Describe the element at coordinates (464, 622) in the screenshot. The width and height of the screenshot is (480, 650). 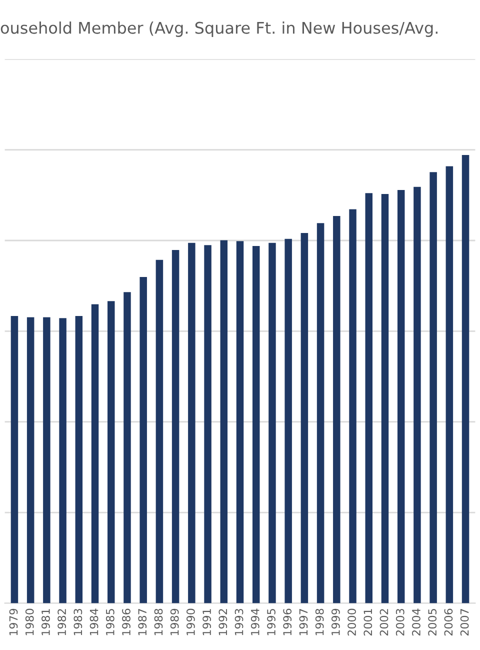
I see `x-tick-label: 2007` at that location.